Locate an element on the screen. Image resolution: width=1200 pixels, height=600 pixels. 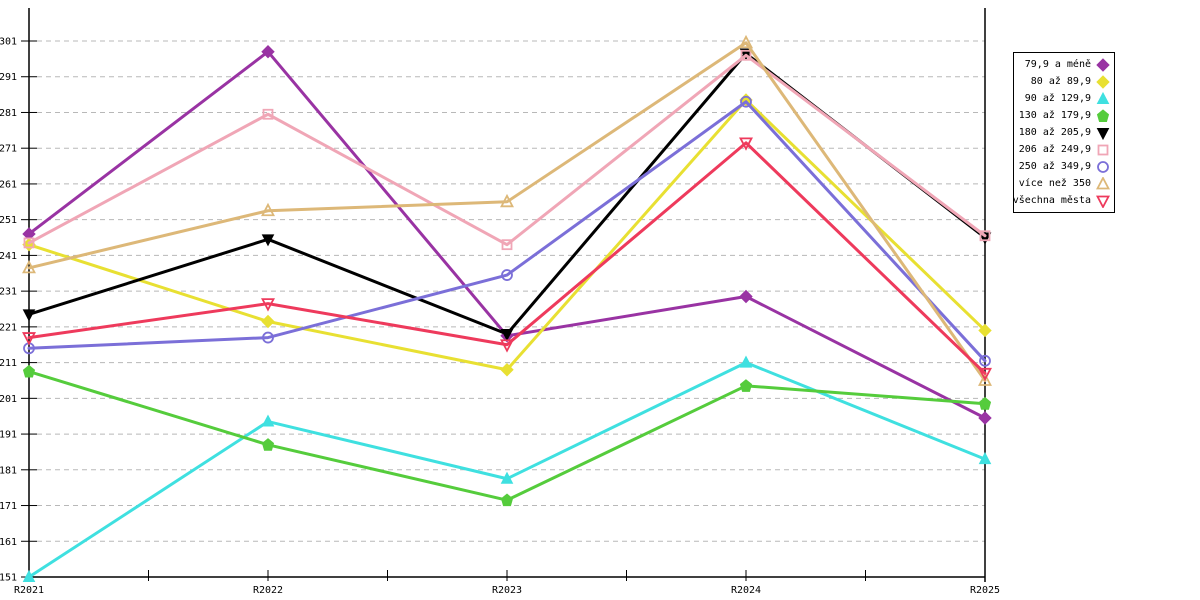
x-axis-tick-label: R2022 is located at coordinates (268, 590).